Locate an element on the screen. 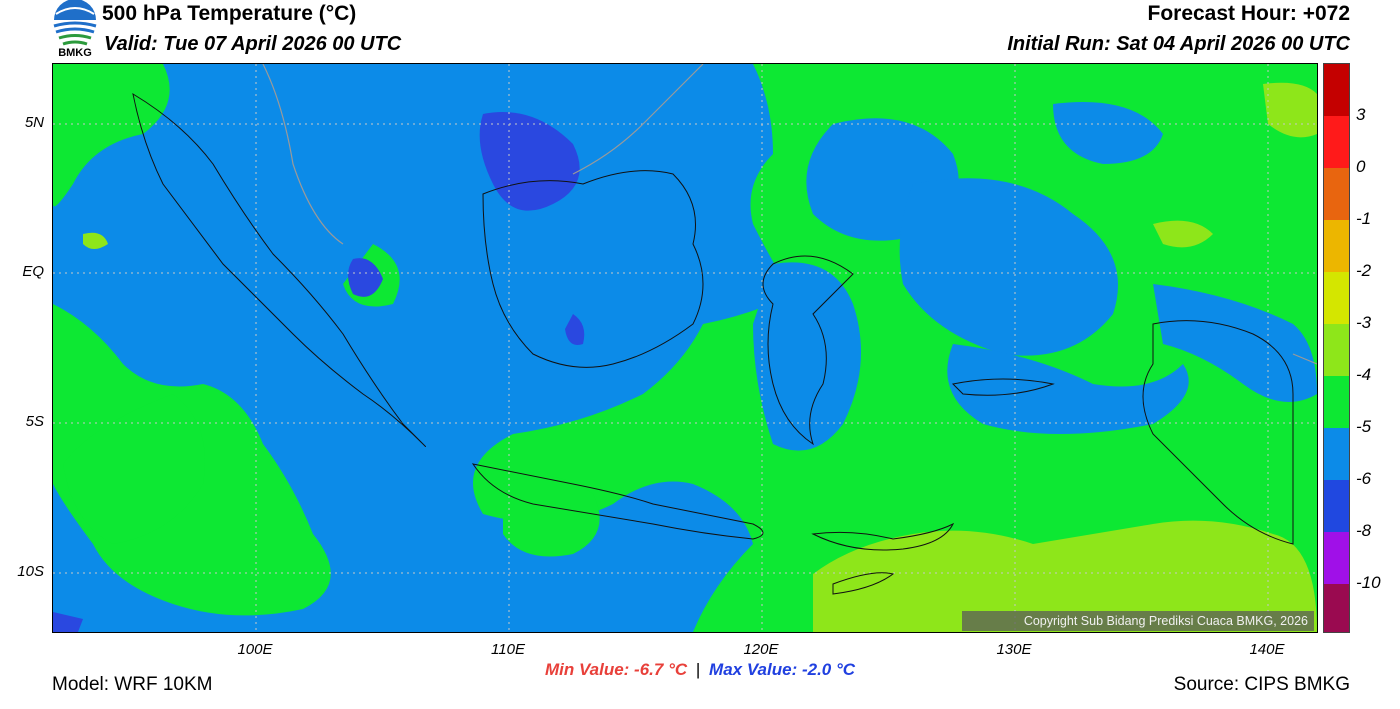 This screenshot has width=1400, height=709. map-title: 500 hPa Temperature (°C) is located at coordinates (229, 13).